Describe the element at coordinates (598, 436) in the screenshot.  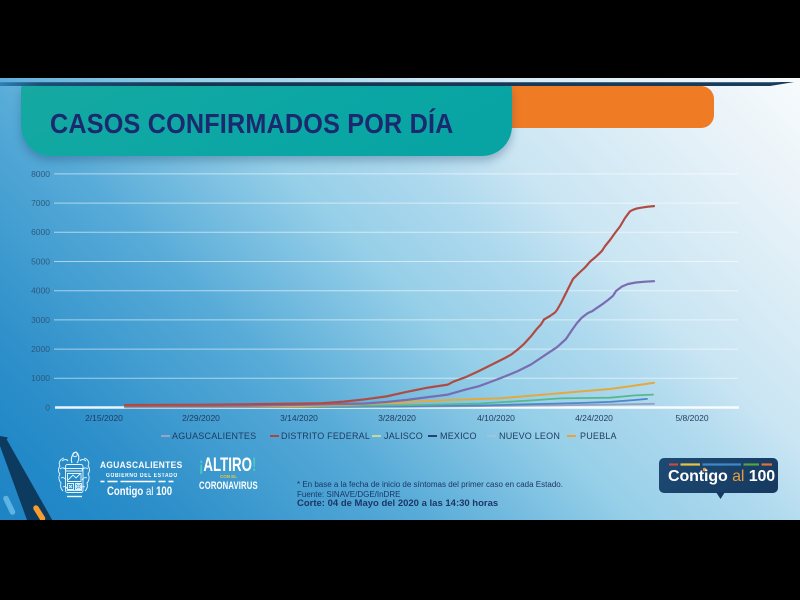
I see `svg-text: PUEBLA` at that location.